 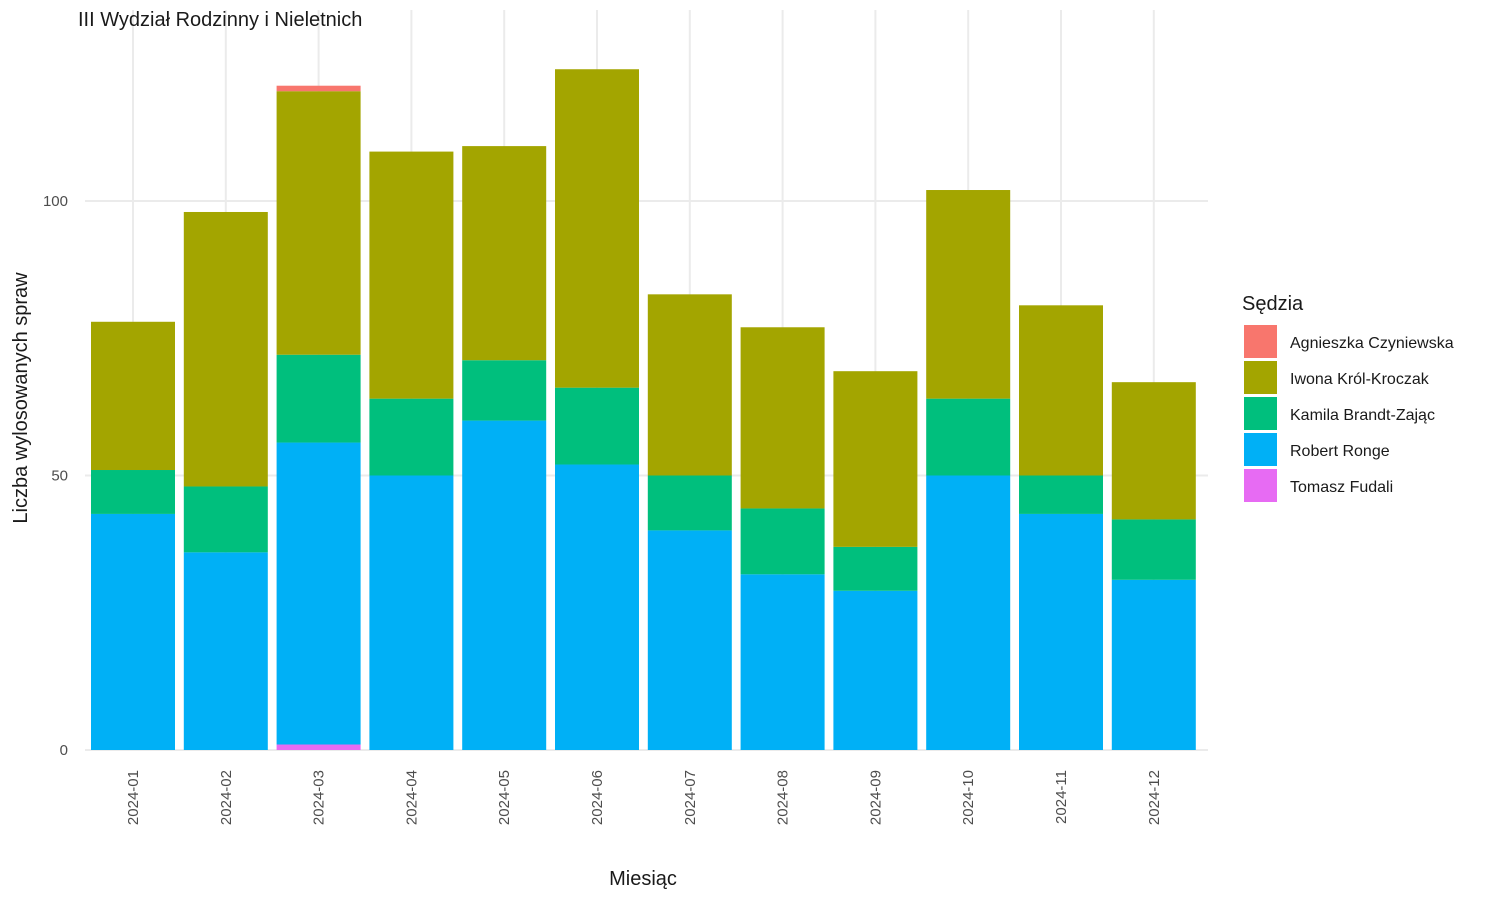 What do you see at coordinates (220, 20) in the screenshot?
I see `chart-title: III Wydział Rodzinny i Nieletnich` at bounding box center [220, 20].